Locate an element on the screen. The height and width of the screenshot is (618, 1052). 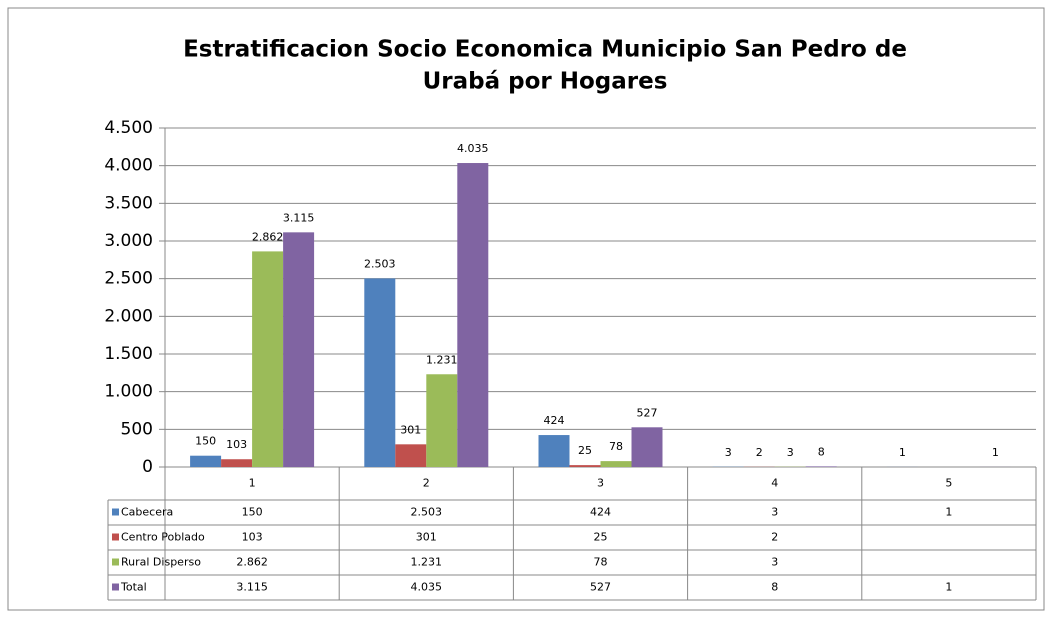
x-tick-label: 4 is located at coordinates (774, 483).